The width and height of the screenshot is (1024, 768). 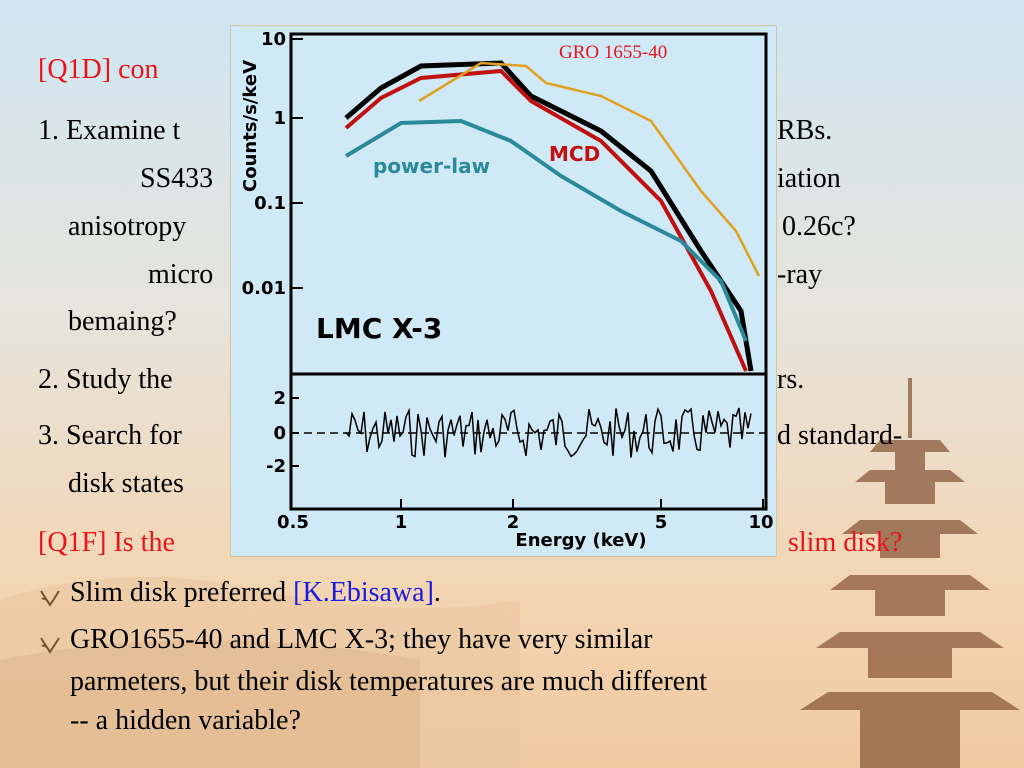 What do you see at coordinates (613, 52) in the screenshot?
I see `overlay-label: GRO 1655-40` at bounding box center [613, 52].